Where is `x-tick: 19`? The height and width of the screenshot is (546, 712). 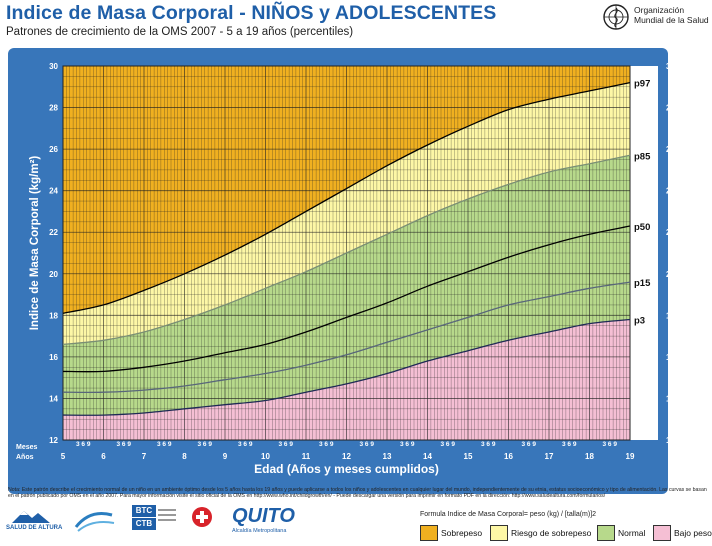
x-tick: 19 is located at coordinates (630, 456).